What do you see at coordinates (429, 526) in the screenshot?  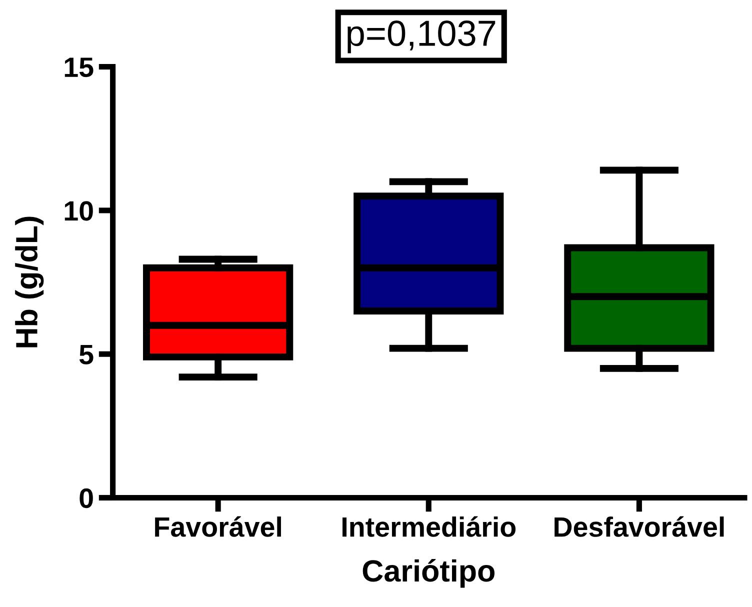 I see `x-tick-label: Intermediário` at bounding box center [429, 526].